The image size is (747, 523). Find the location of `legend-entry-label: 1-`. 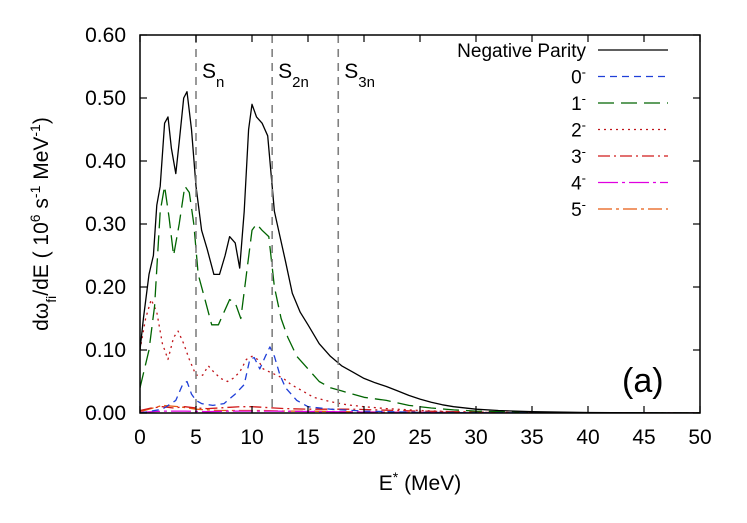

legend-entry-label: 1- is located at coordinates (578, 103).